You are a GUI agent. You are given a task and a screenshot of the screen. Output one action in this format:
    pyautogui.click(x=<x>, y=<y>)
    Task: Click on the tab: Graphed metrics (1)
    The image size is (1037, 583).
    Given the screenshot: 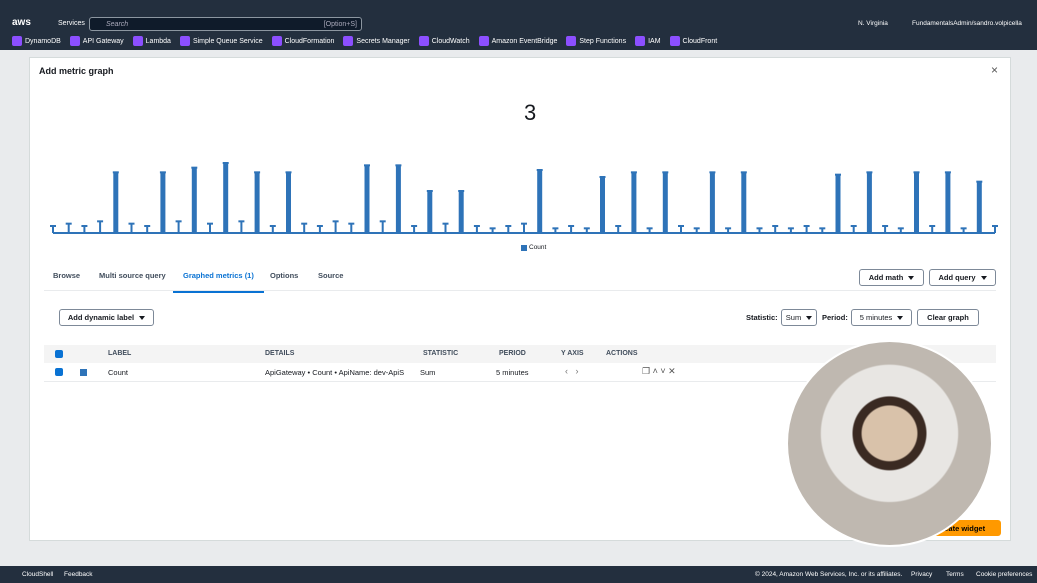 What is the action you would take?
    pyautogui.click(x=218, y=282)
    